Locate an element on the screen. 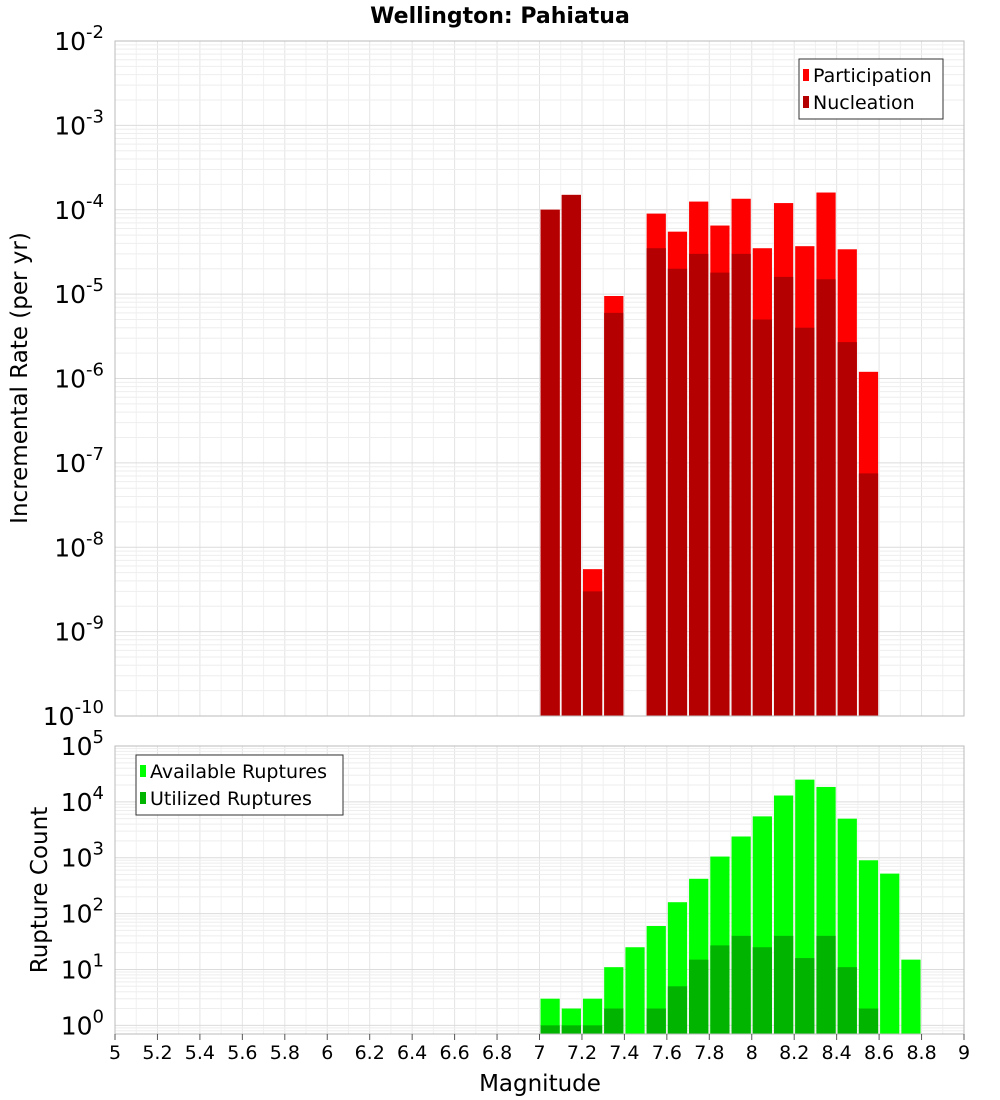 This screenshot has height=1100, width=1000. x-tick-label: 8.2 is located at coordinates (794, 1053).